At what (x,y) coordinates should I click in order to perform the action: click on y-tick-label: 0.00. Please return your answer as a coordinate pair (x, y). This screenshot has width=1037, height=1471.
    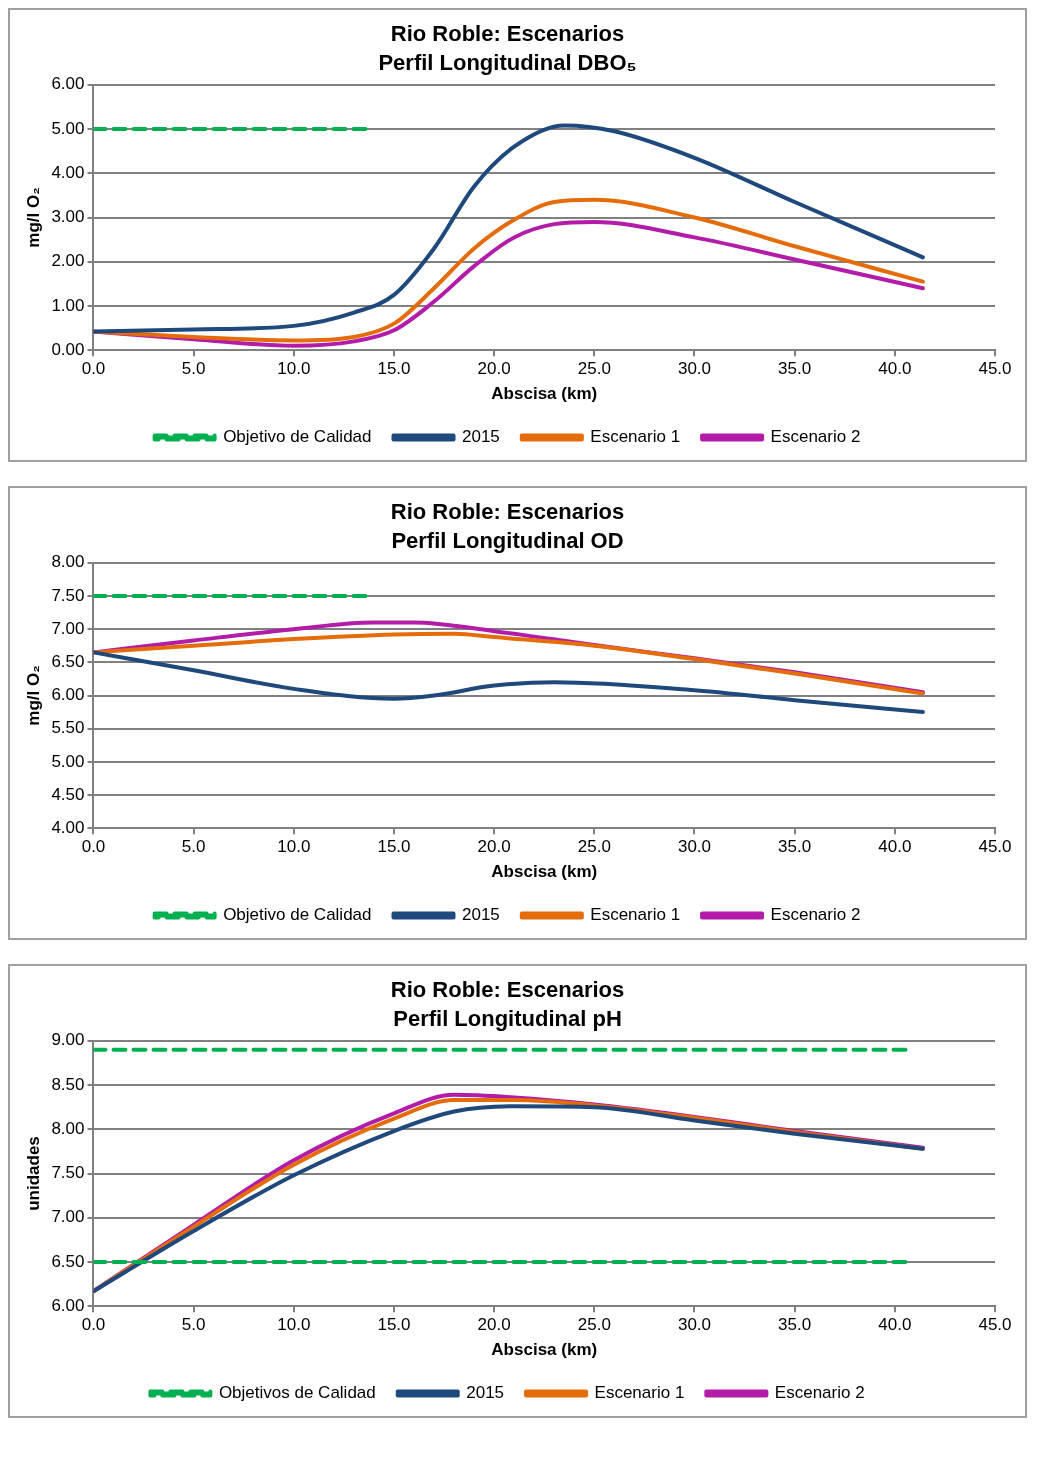
    Looking at the image, I should click on (68, 349).